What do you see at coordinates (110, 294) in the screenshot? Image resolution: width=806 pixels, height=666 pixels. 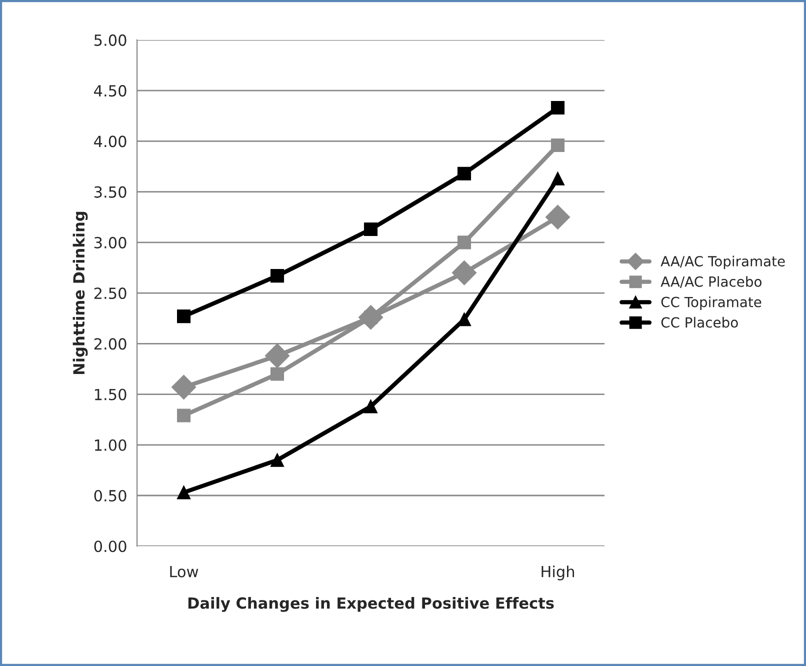 I see `y-tick-label: 2.50` at bounding box center [110, 294].